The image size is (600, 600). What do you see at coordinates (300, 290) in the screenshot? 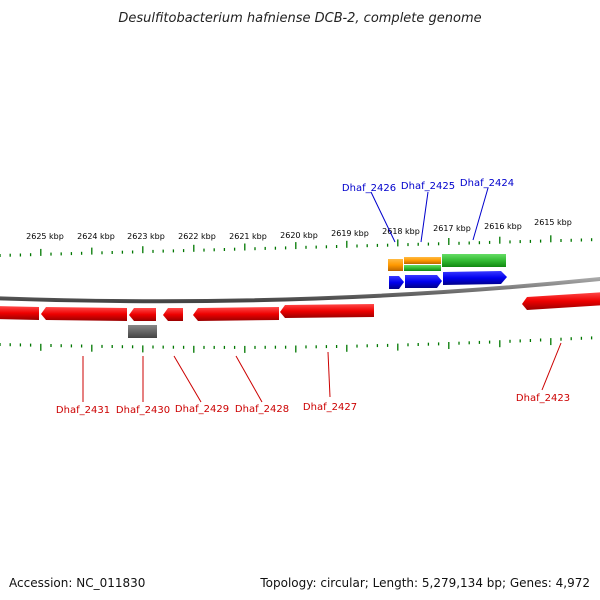
I see `genome-backbone` at bounding box center [300, 290].